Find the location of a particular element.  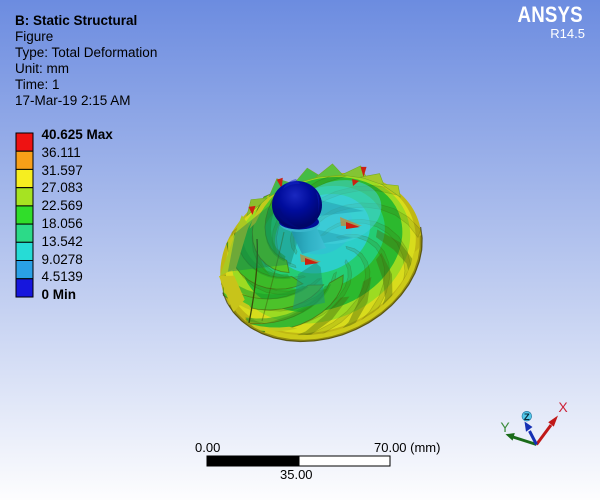

svg-text: X is located at coordinates (563, 407).